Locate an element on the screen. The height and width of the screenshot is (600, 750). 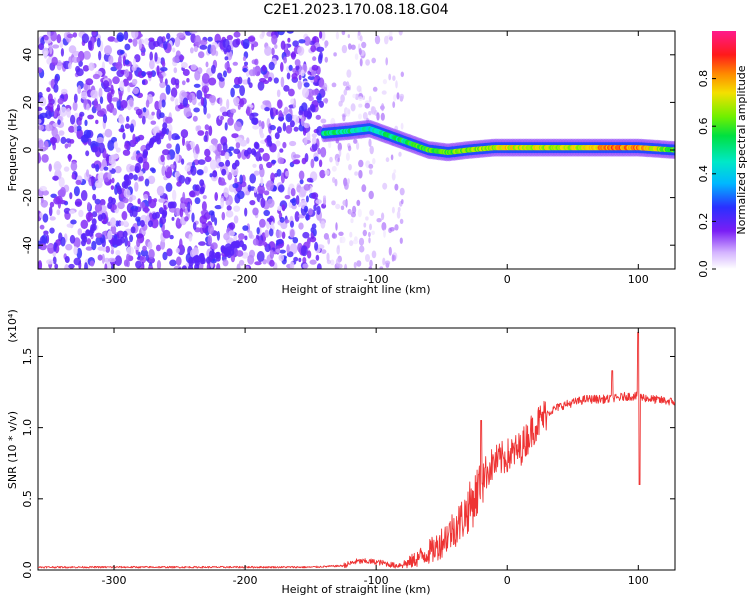
spectrogram-x-tick-label: -300 is located at coordinates (114, 279).